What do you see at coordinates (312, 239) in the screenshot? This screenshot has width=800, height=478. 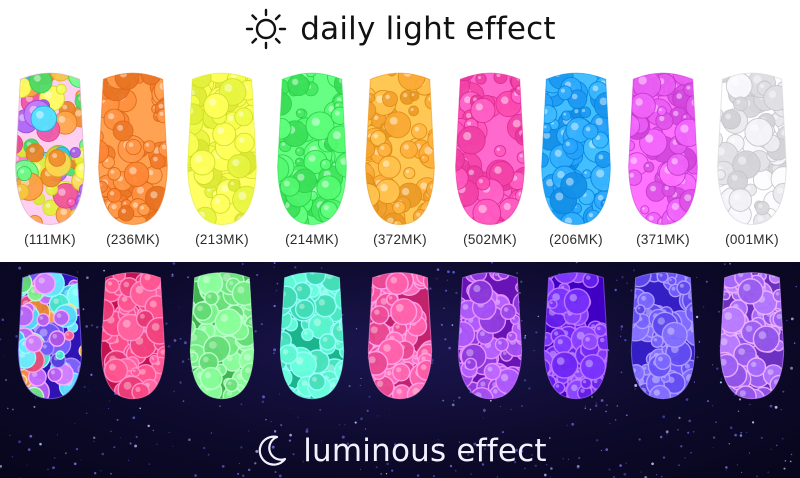 I see `sample-code-label: (214MK)` at bounding box center [312, 239].